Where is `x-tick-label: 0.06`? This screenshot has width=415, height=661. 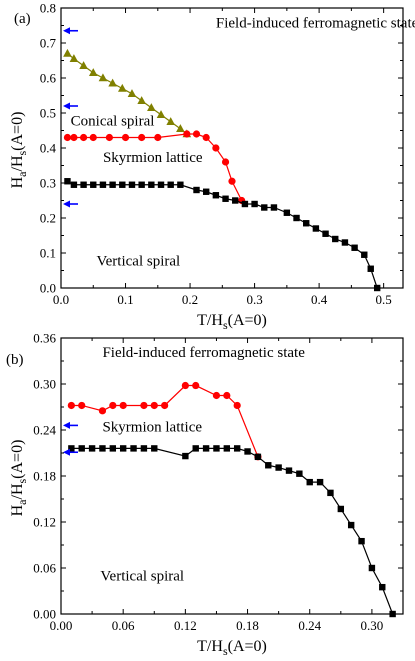 x-tick-label: 0.06 is located at coordinates (123, 625).